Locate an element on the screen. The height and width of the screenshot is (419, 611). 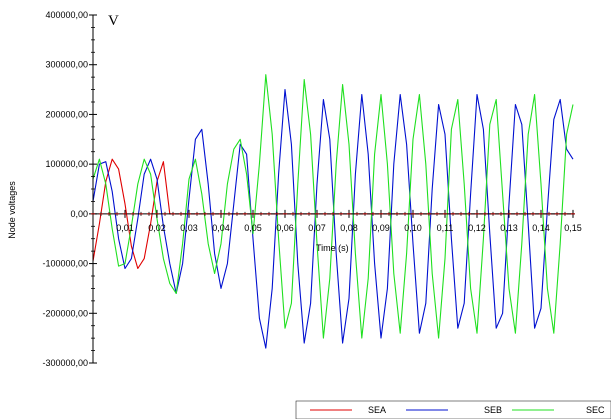
y-tick-label: 400000,00 is located at coordinates (66, 15).